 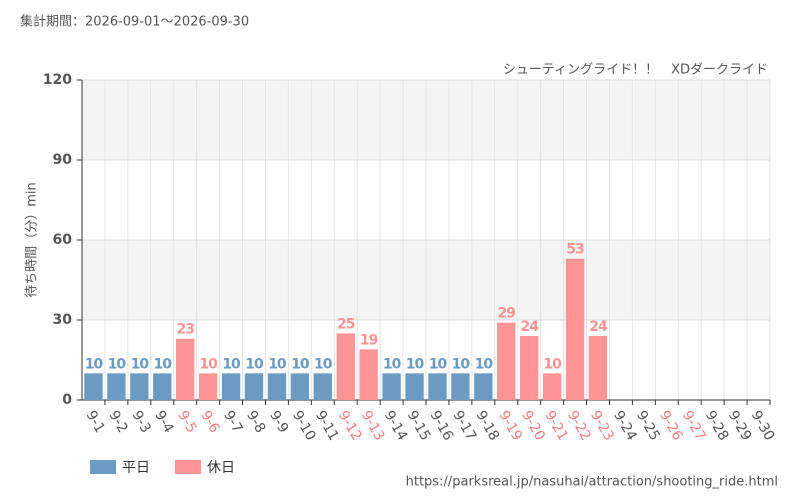 I want to click on x-tick-label: 9-5, so click(x=186, y=422).